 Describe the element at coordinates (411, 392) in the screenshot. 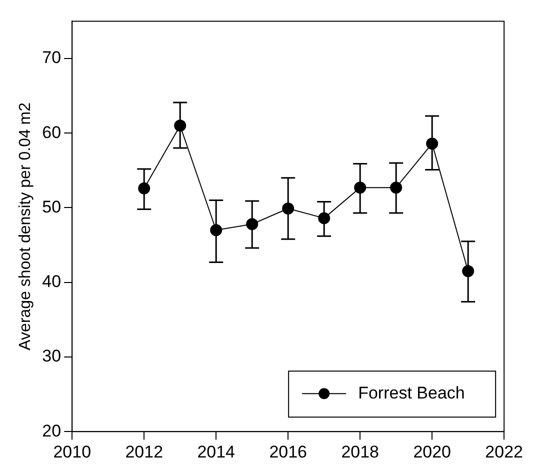

I see `legend-label: Forrest Beach` at that location.